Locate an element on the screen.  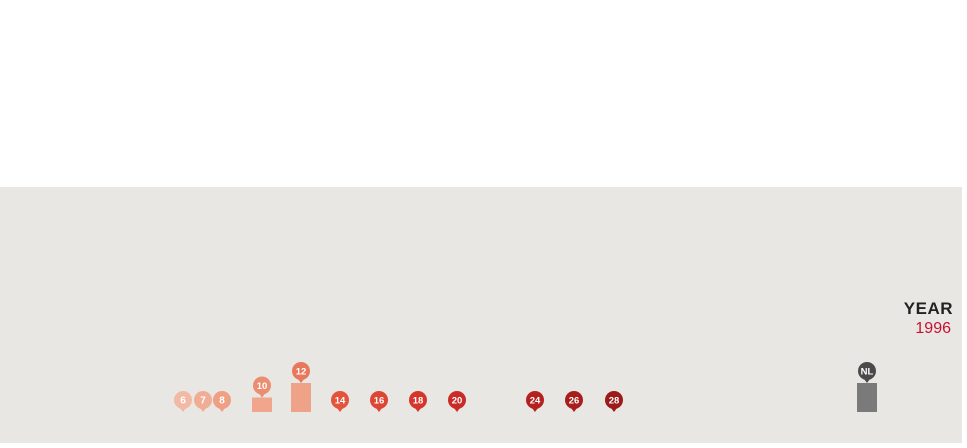
marker-label-26: 26 is located at coordinates (574, 401).